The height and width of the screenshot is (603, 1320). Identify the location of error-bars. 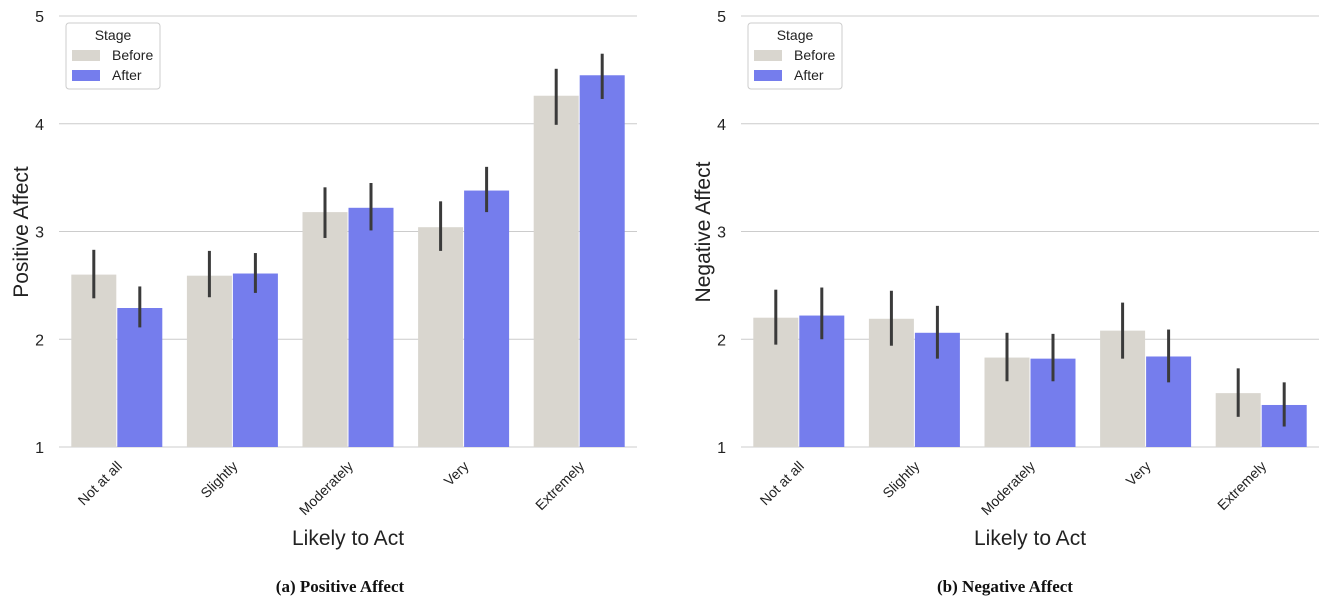
(1030, 357).